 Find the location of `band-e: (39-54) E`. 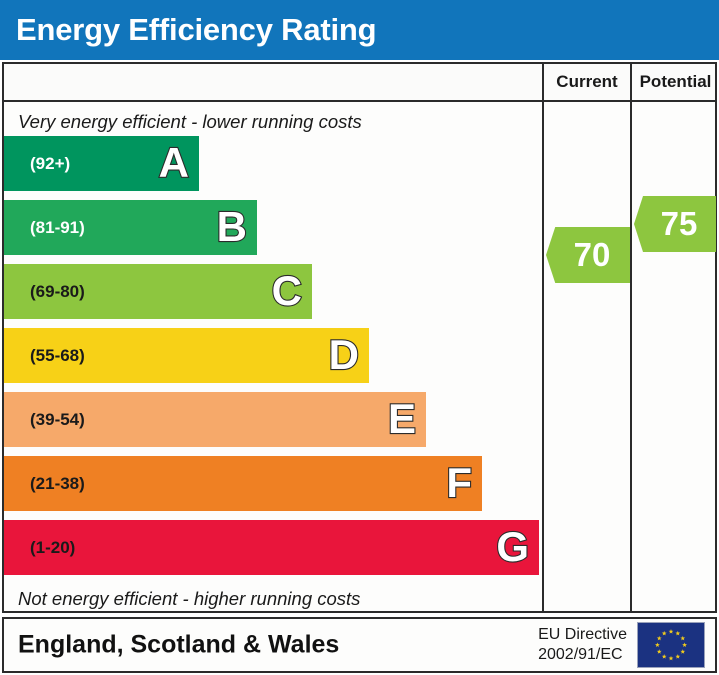

band-e: (39-54) E is located at coordinates (215, 419).